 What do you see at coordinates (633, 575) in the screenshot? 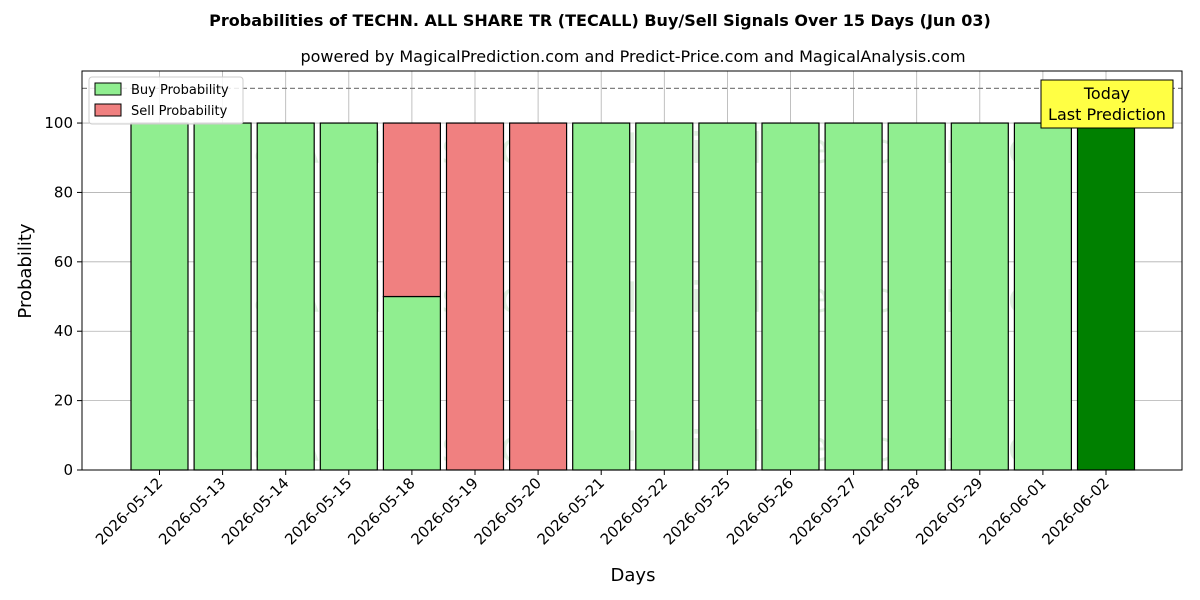
I see `x-axis-label: Days` at bounding box center [633, 575].